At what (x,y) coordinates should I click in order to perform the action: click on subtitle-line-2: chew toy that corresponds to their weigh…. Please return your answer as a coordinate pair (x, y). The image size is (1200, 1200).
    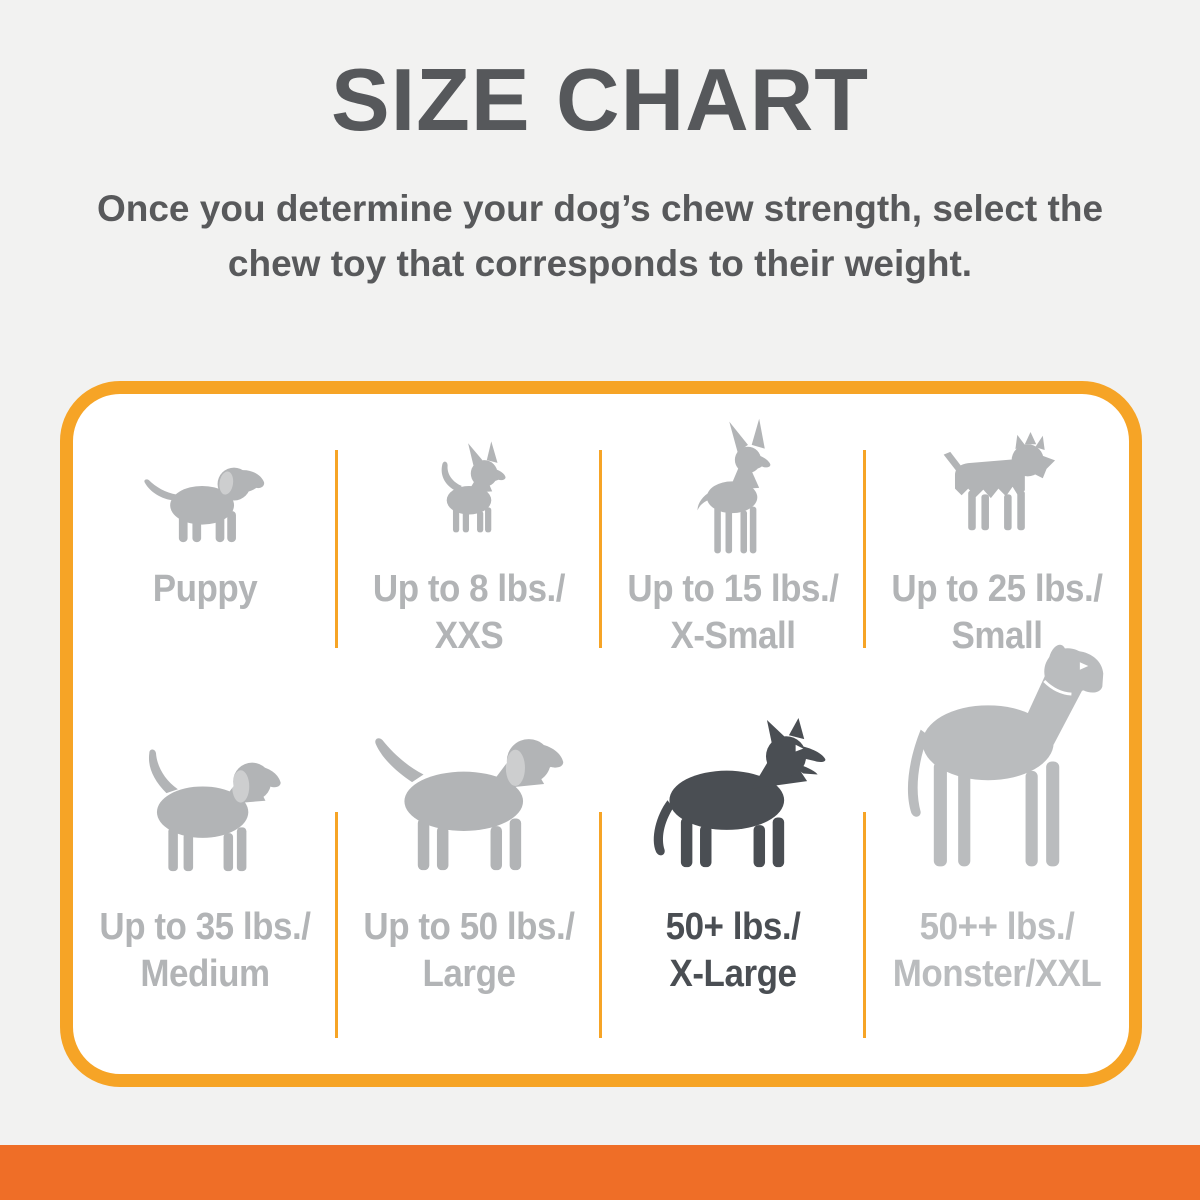
    Looking at the image, I should click on (600, 263).